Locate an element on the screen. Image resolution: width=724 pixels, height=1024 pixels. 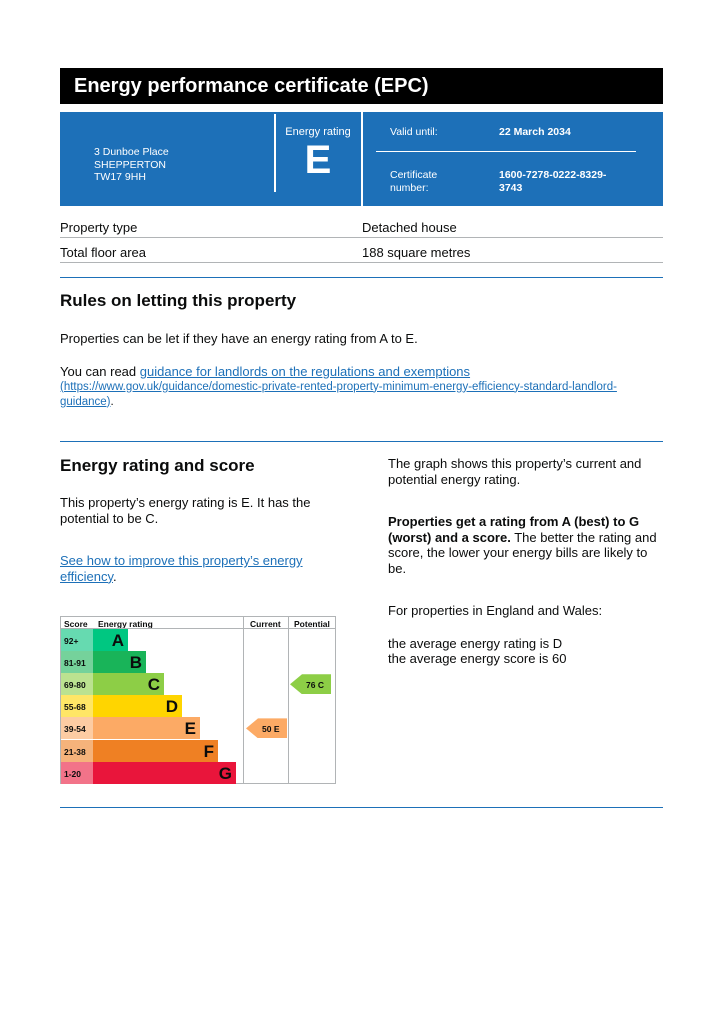
address: 3 Dunboe Place SHEPPERTON TW17 9HH is located at coordinates (131, 165).